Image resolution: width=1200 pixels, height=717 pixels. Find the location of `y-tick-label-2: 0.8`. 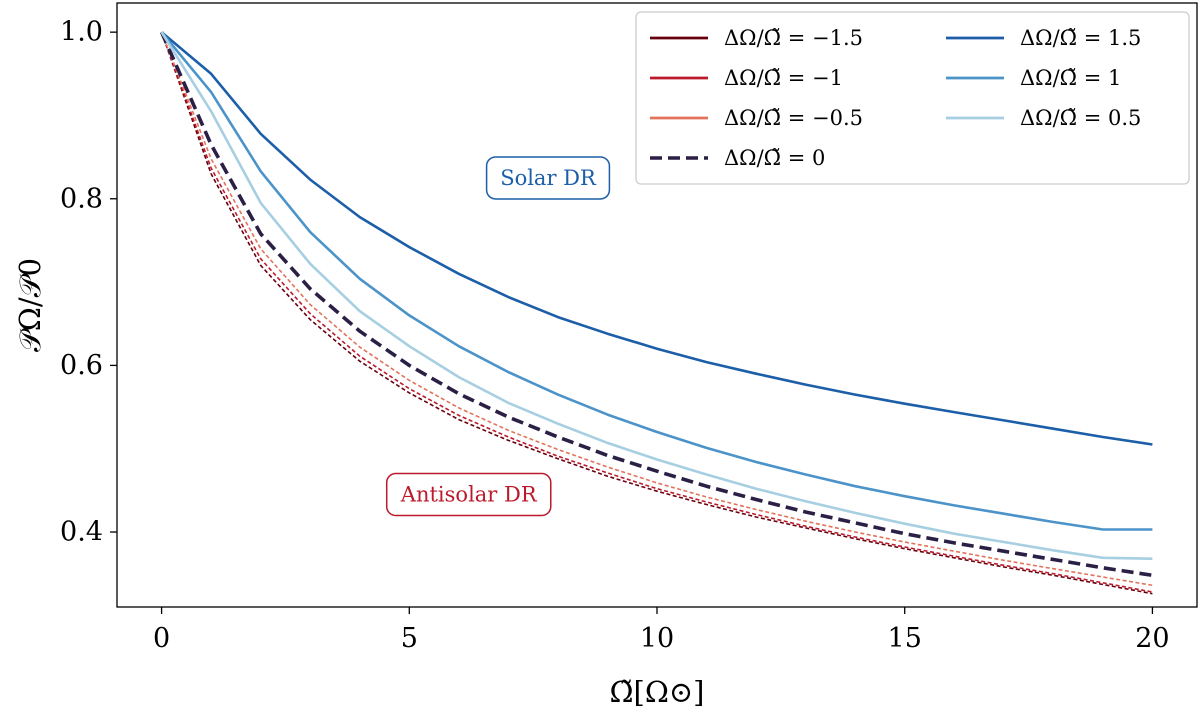

y-tick-label-2: 0.8 is located at coordinates (81, 198).